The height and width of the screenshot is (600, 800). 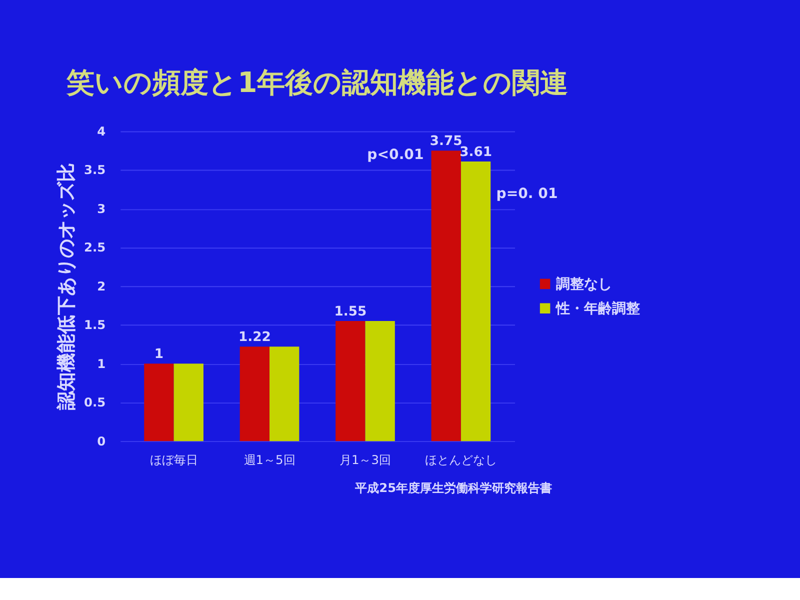 What do you see at coordinates (365, 460) in the screenshot?
I see `x-tick-label: 月1～3回` at bounding box center [365, 460].